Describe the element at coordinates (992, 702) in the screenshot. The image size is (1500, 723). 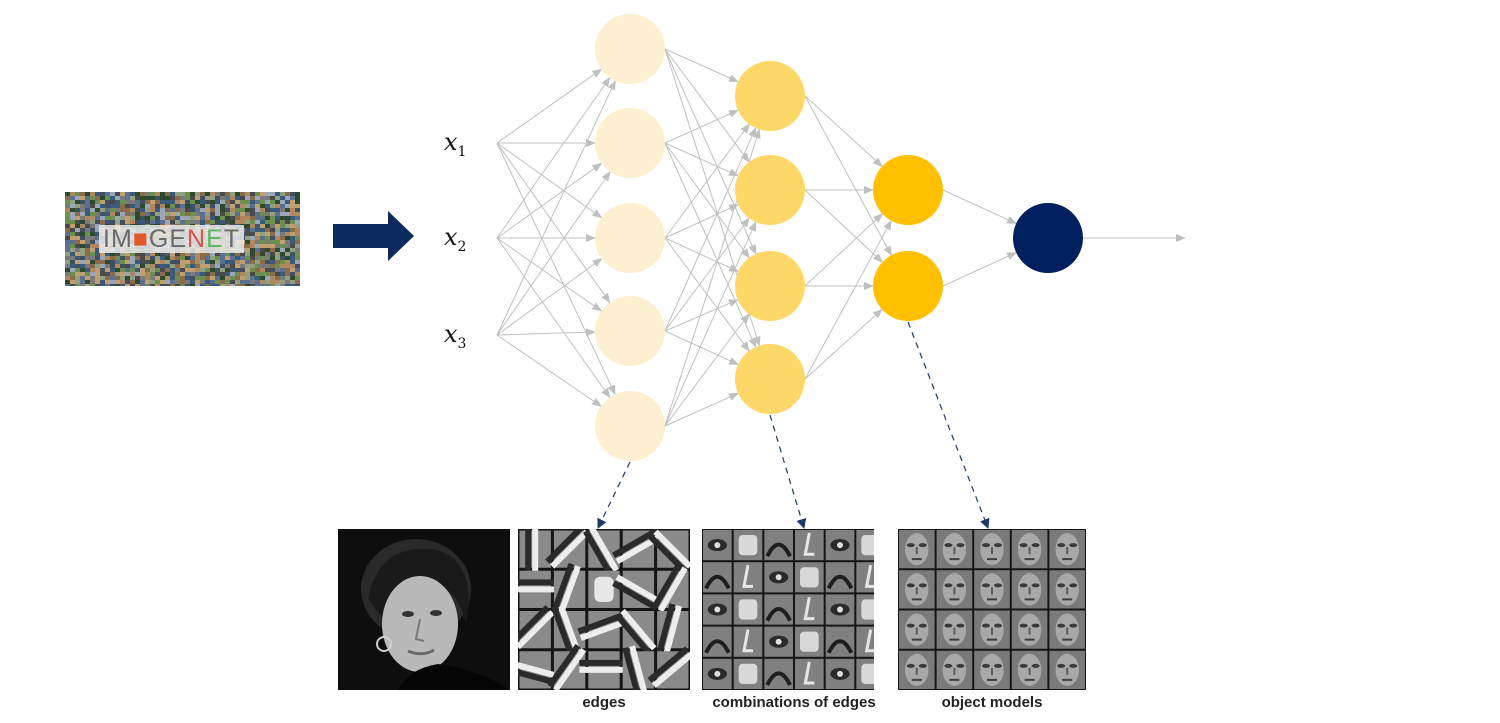
I see `caption-object-models: object models` at that location.